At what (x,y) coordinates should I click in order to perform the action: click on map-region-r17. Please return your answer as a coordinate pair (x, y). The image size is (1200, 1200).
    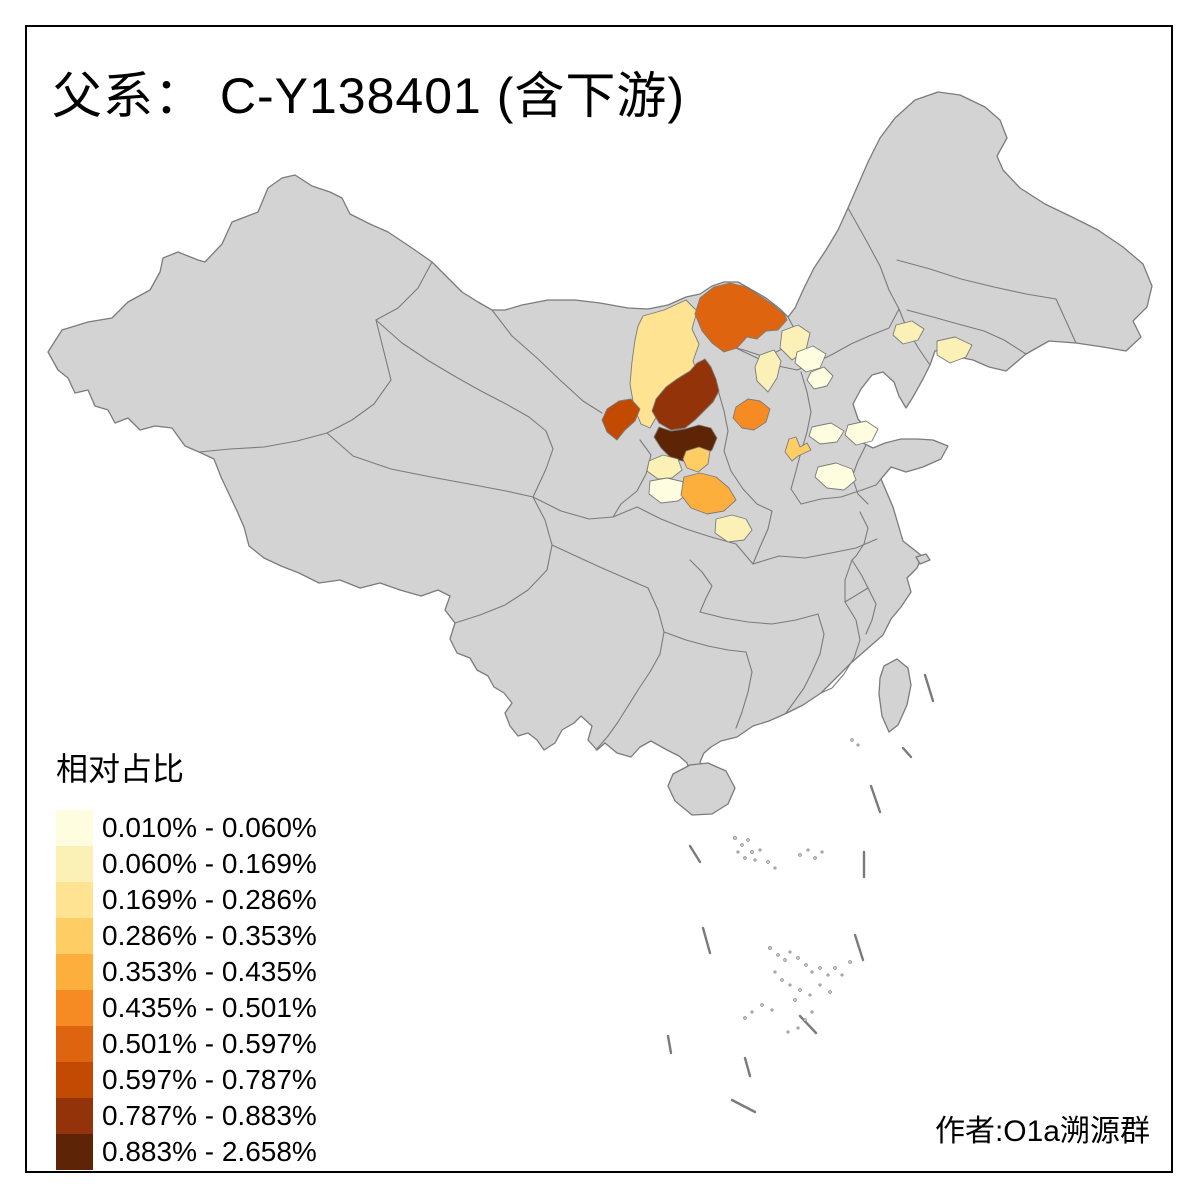
    Looking at the image, I should click on (954, 350).